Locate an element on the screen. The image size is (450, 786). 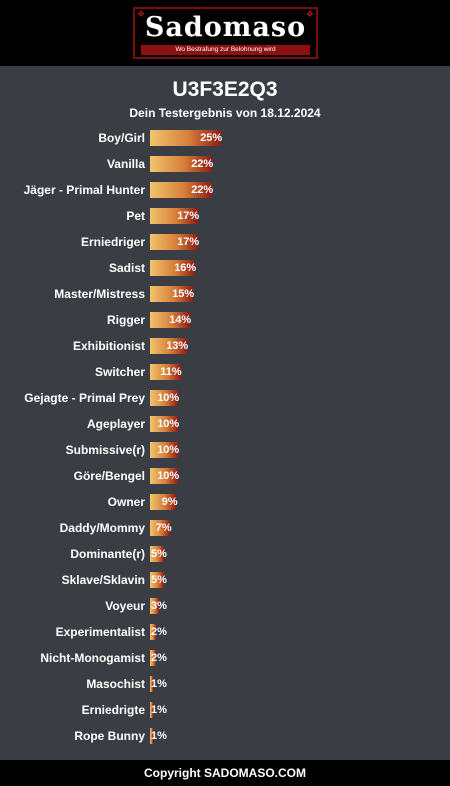
bar-label: Ageplayer is located at coordinates (115, 424).